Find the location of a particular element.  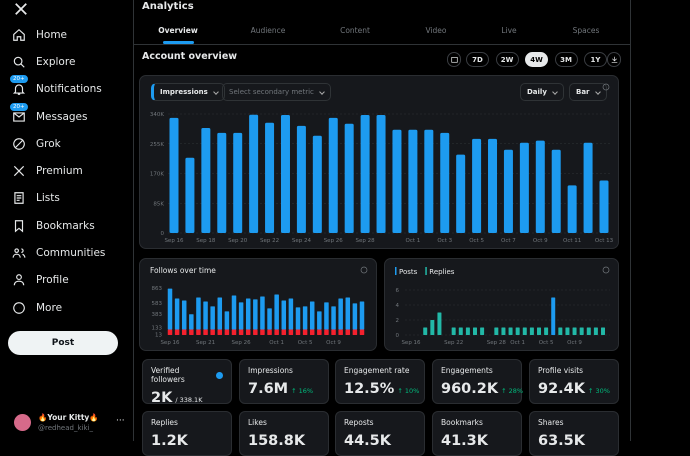

nav-label: Home is located at coordinates (51, 35).